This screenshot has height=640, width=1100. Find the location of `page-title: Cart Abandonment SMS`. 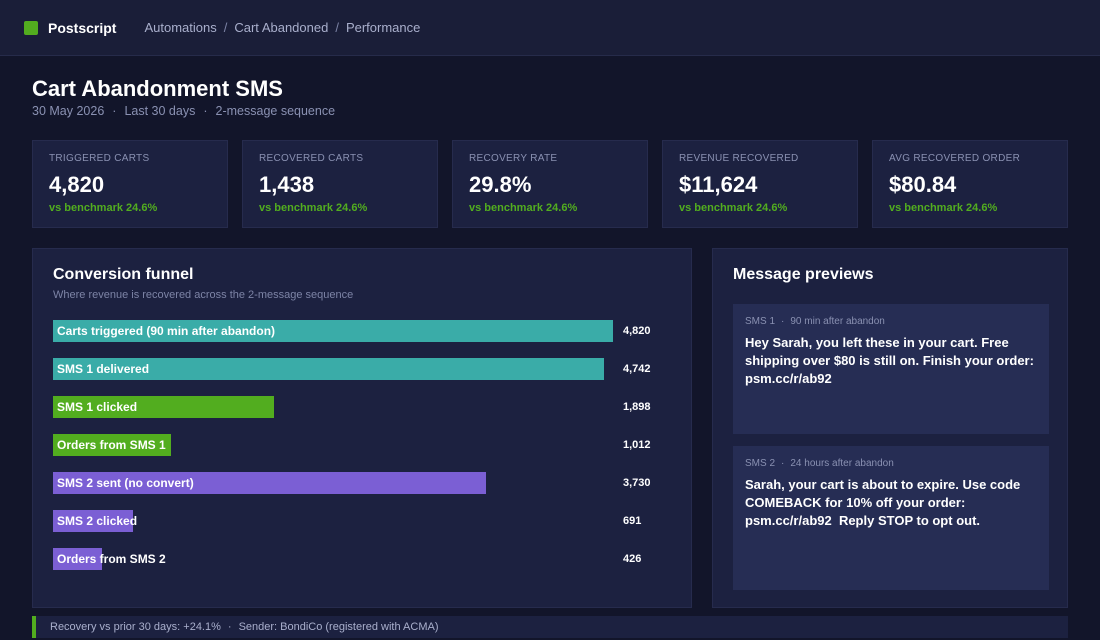

page-title: Cart Abandonment SMS is located at coordinates (157, 88).